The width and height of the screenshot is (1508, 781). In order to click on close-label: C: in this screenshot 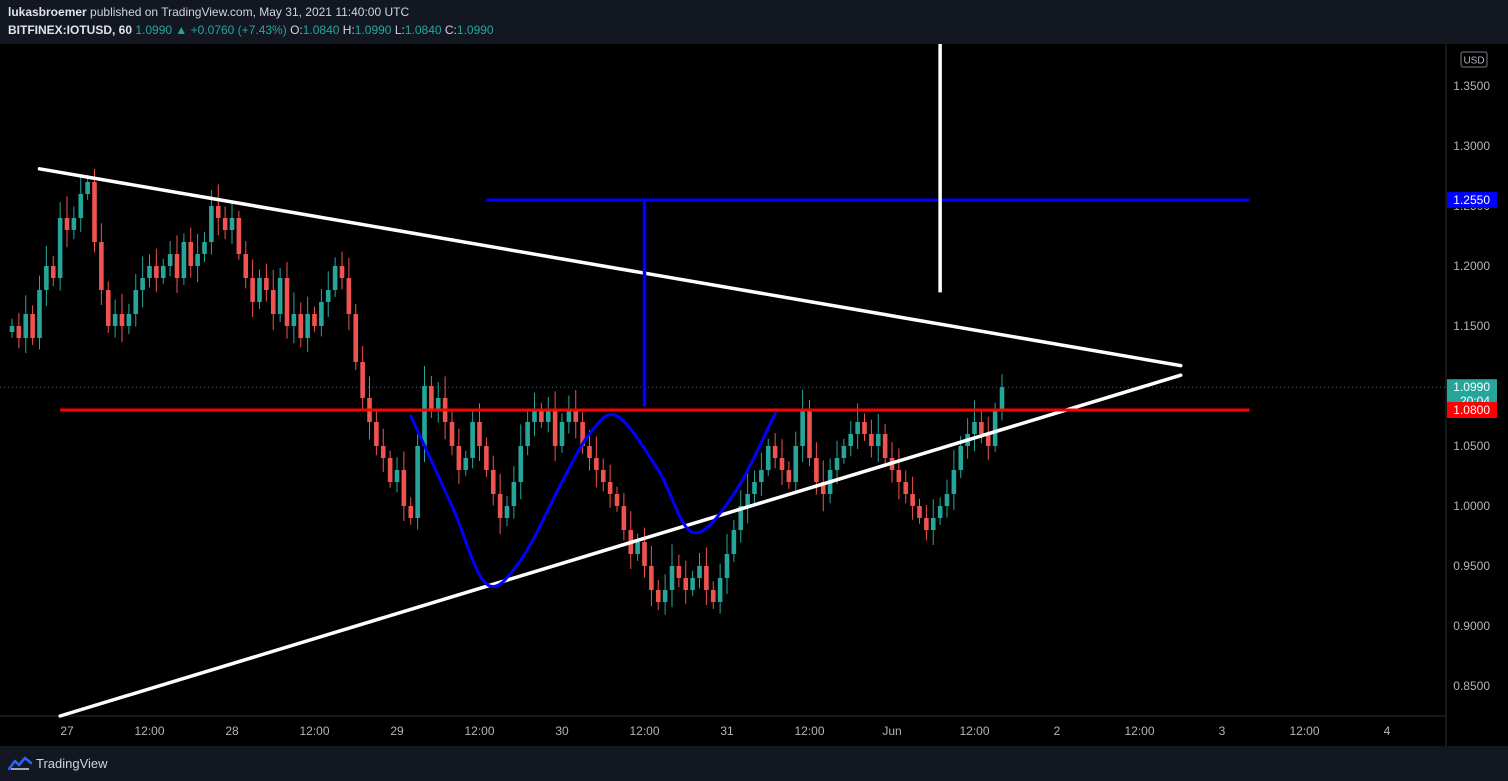, I will do `click(450, 30)`.